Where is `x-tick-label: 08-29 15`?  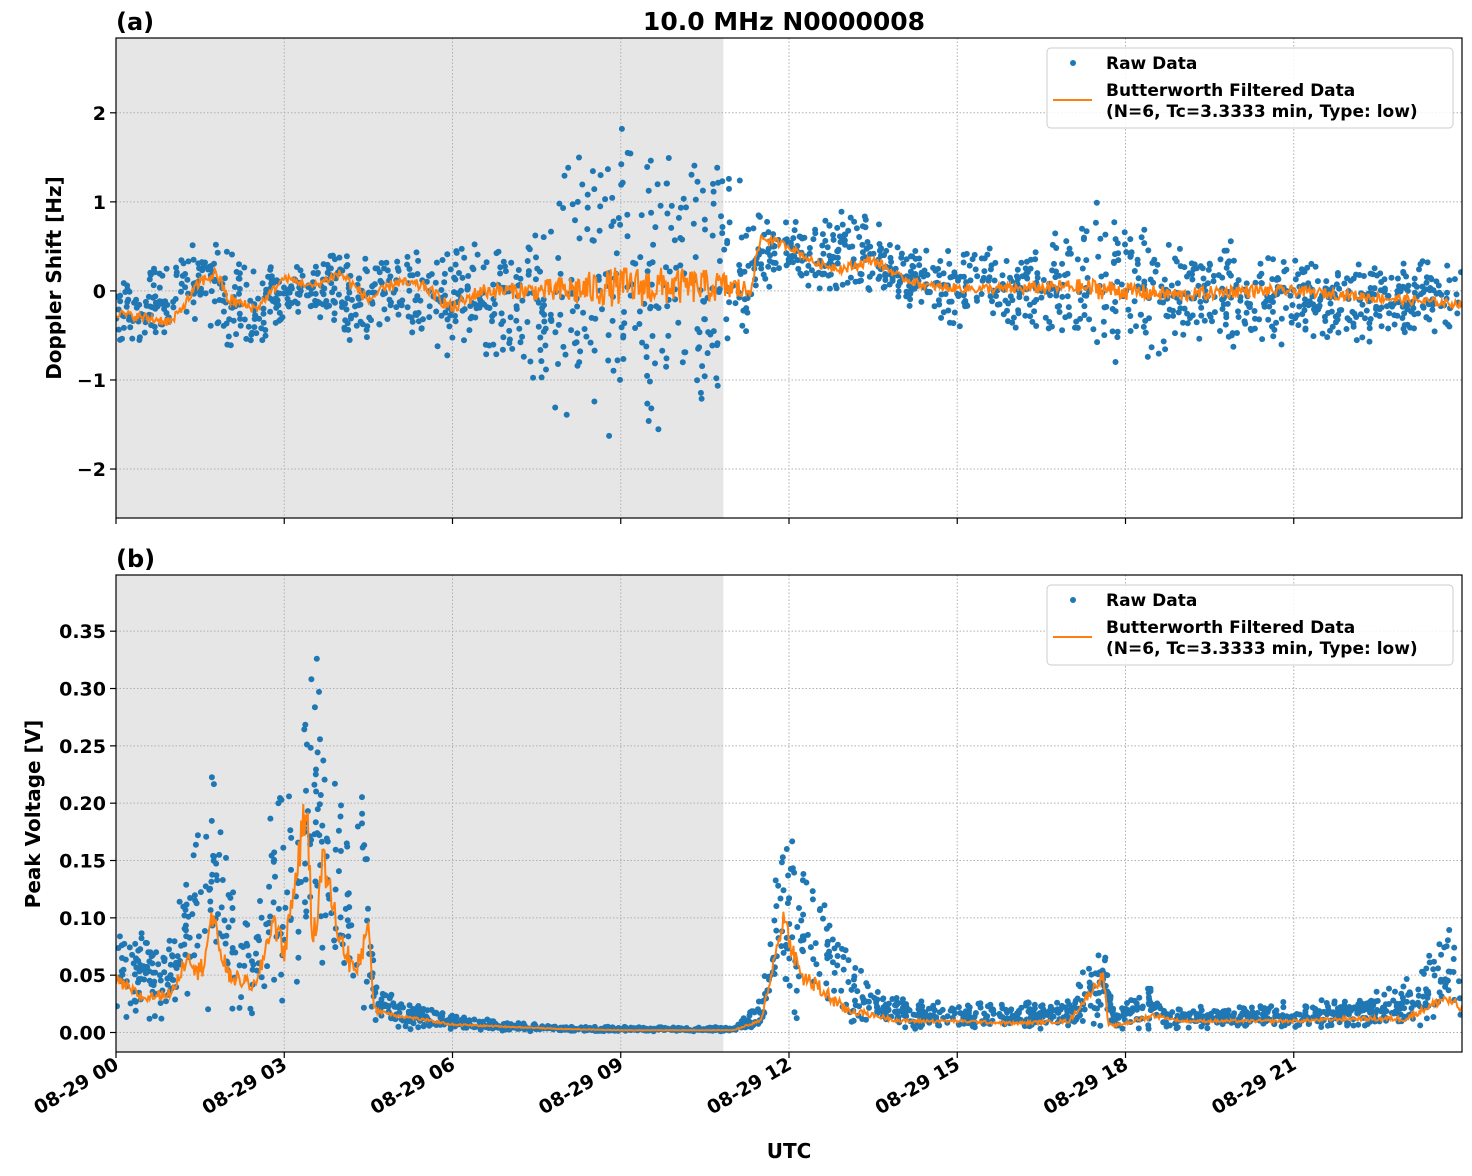
x-tick-label: 08-29 15 is located at coordinates (917, 1086).